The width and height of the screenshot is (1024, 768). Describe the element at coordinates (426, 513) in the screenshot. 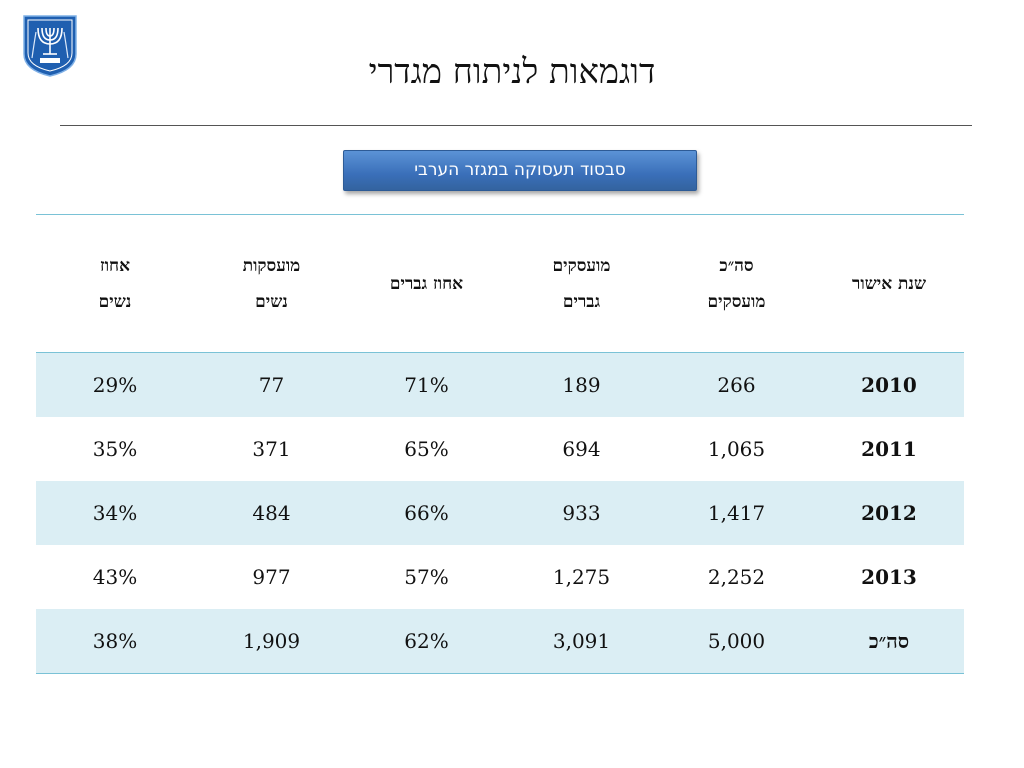

I see `cell-men-pct: 66%` at that location.